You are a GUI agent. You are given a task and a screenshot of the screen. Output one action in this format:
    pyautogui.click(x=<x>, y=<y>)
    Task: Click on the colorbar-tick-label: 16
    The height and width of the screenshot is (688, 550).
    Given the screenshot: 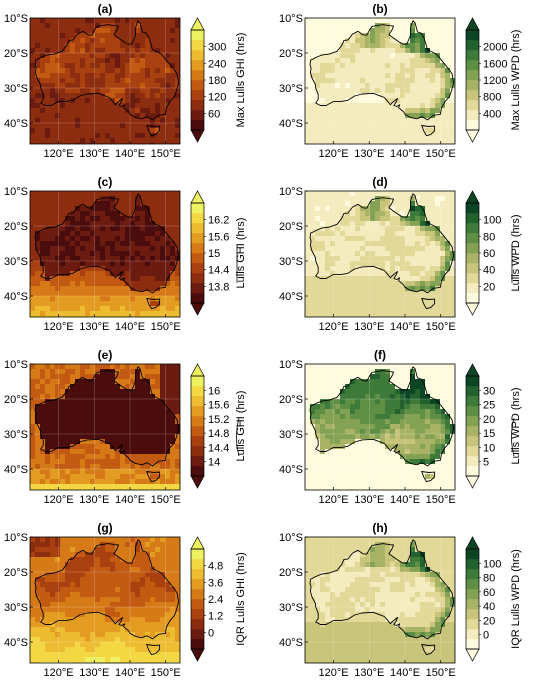 What is the action you would take?
    pyautogui.click(x=214, y=391)
    